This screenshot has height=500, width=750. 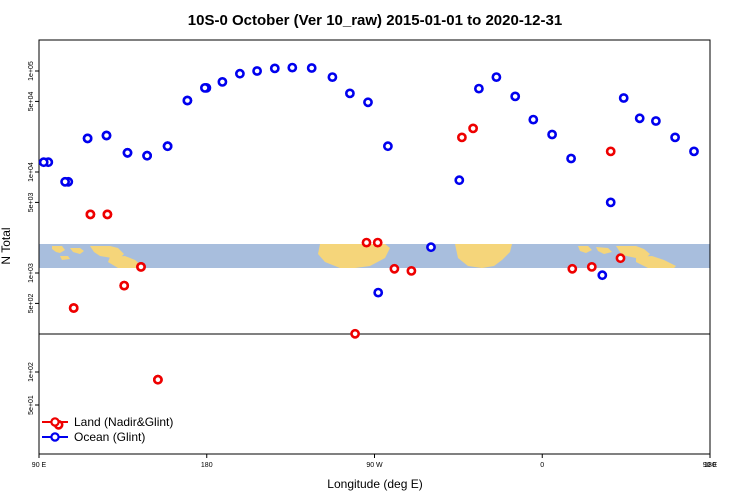 What do you see at coordinates (31, 303) in the screenshot?
I see `y-tick-label: 5e+02` at bounding box center [31, 303].